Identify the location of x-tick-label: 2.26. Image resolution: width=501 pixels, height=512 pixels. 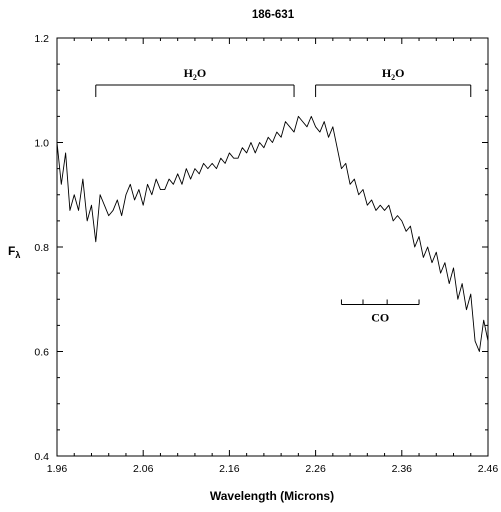
(315, 469).